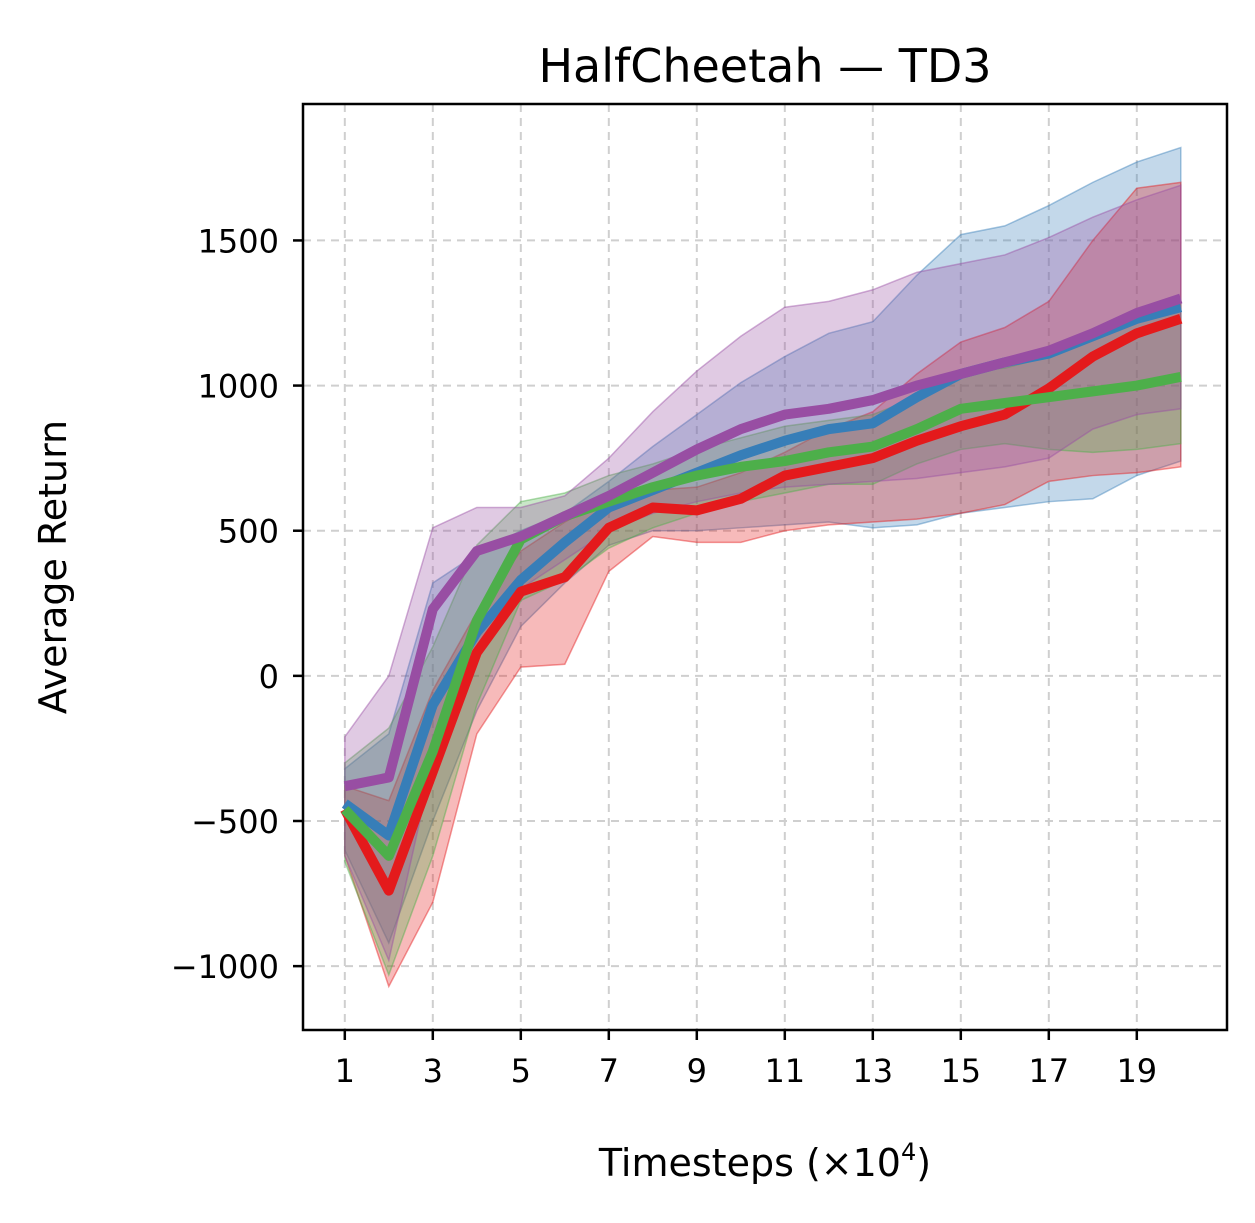 The width and height of the screenshot is (1255, 1223). Describe the element at coordinates (872, 1071) in the screenshot. I see `x-tick-label: 13` at that location.